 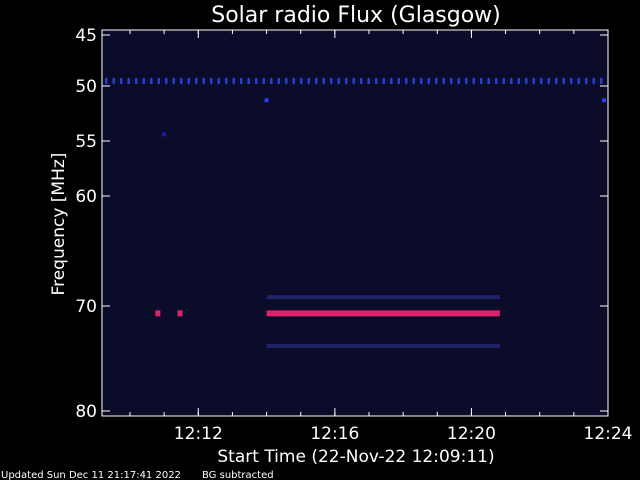 What do you see at coordinates (608, 434) in the screenshot?
I see `x-tick-label: 12:24` at bounding box center [608, 434].